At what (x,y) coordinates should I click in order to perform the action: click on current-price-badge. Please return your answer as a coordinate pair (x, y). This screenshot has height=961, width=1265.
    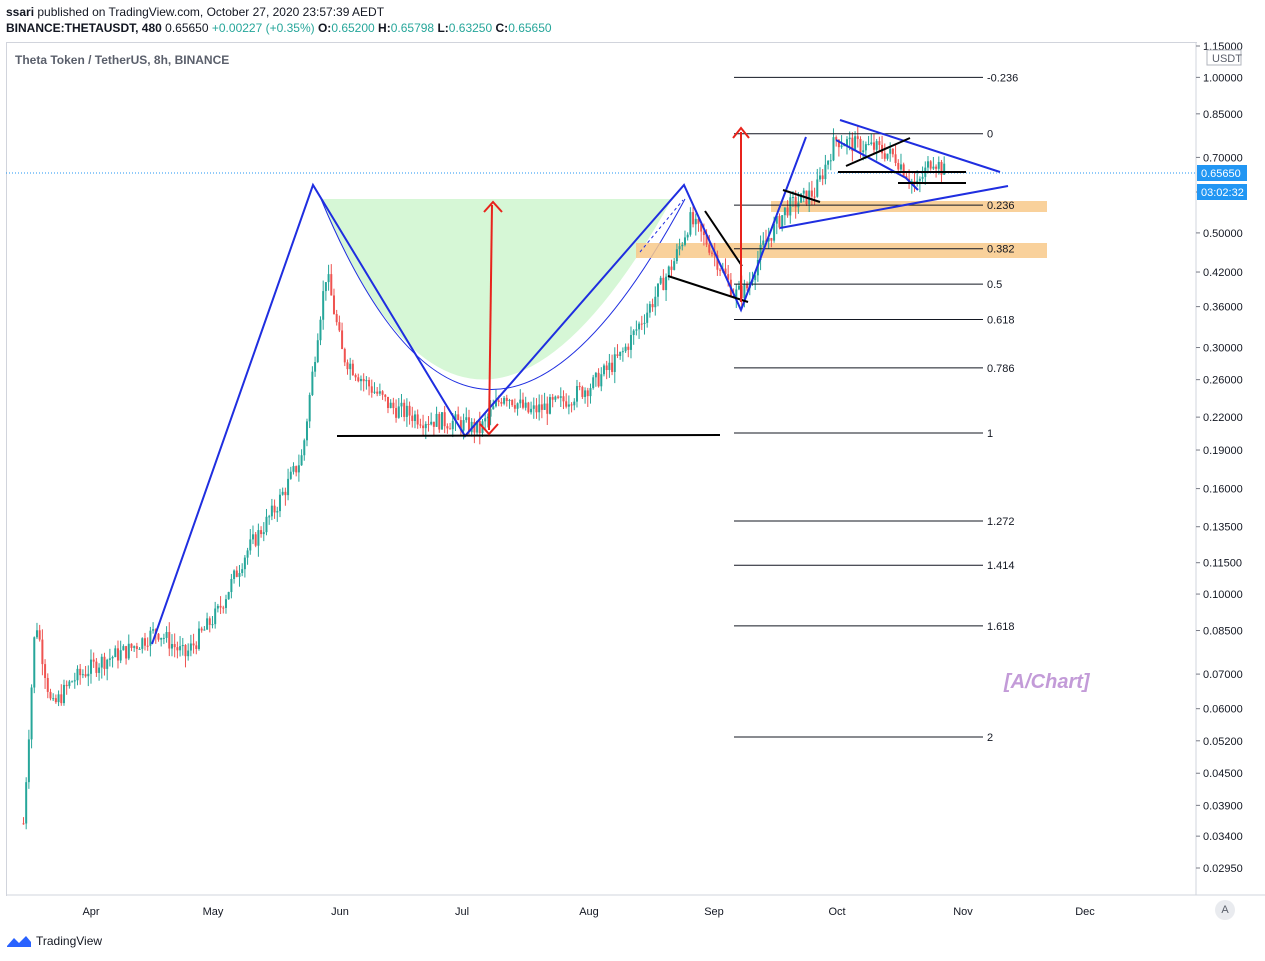
    Looking at the image, I should click on (1222, 173).